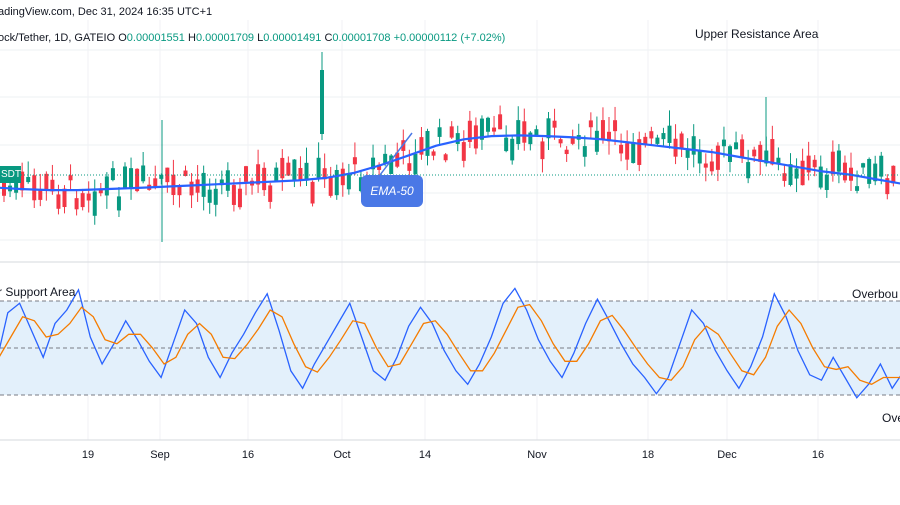 The width and height of the screenshot is (900, 505). What do you see at coordinates (875, 294) in the screenshot?
I see `overbought-label: Overbou` at bounding box center [875, 294].